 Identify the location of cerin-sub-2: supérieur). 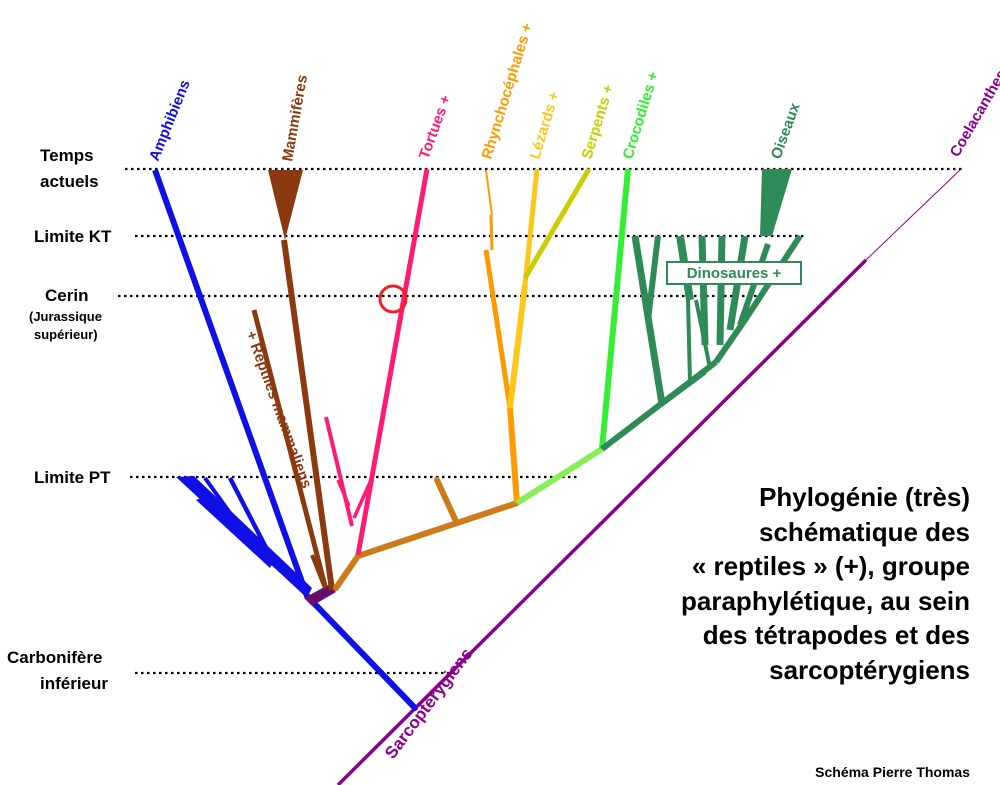
(66, 334).